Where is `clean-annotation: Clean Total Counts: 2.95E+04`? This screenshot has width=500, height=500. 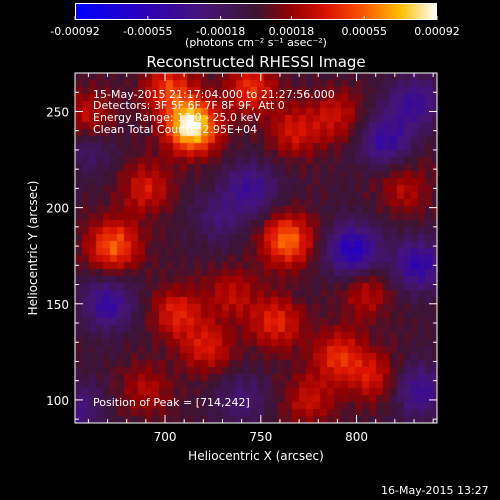
clean-annotation: Clean Total Counts: 2.95E+04 is located at coordinates (175, 129).